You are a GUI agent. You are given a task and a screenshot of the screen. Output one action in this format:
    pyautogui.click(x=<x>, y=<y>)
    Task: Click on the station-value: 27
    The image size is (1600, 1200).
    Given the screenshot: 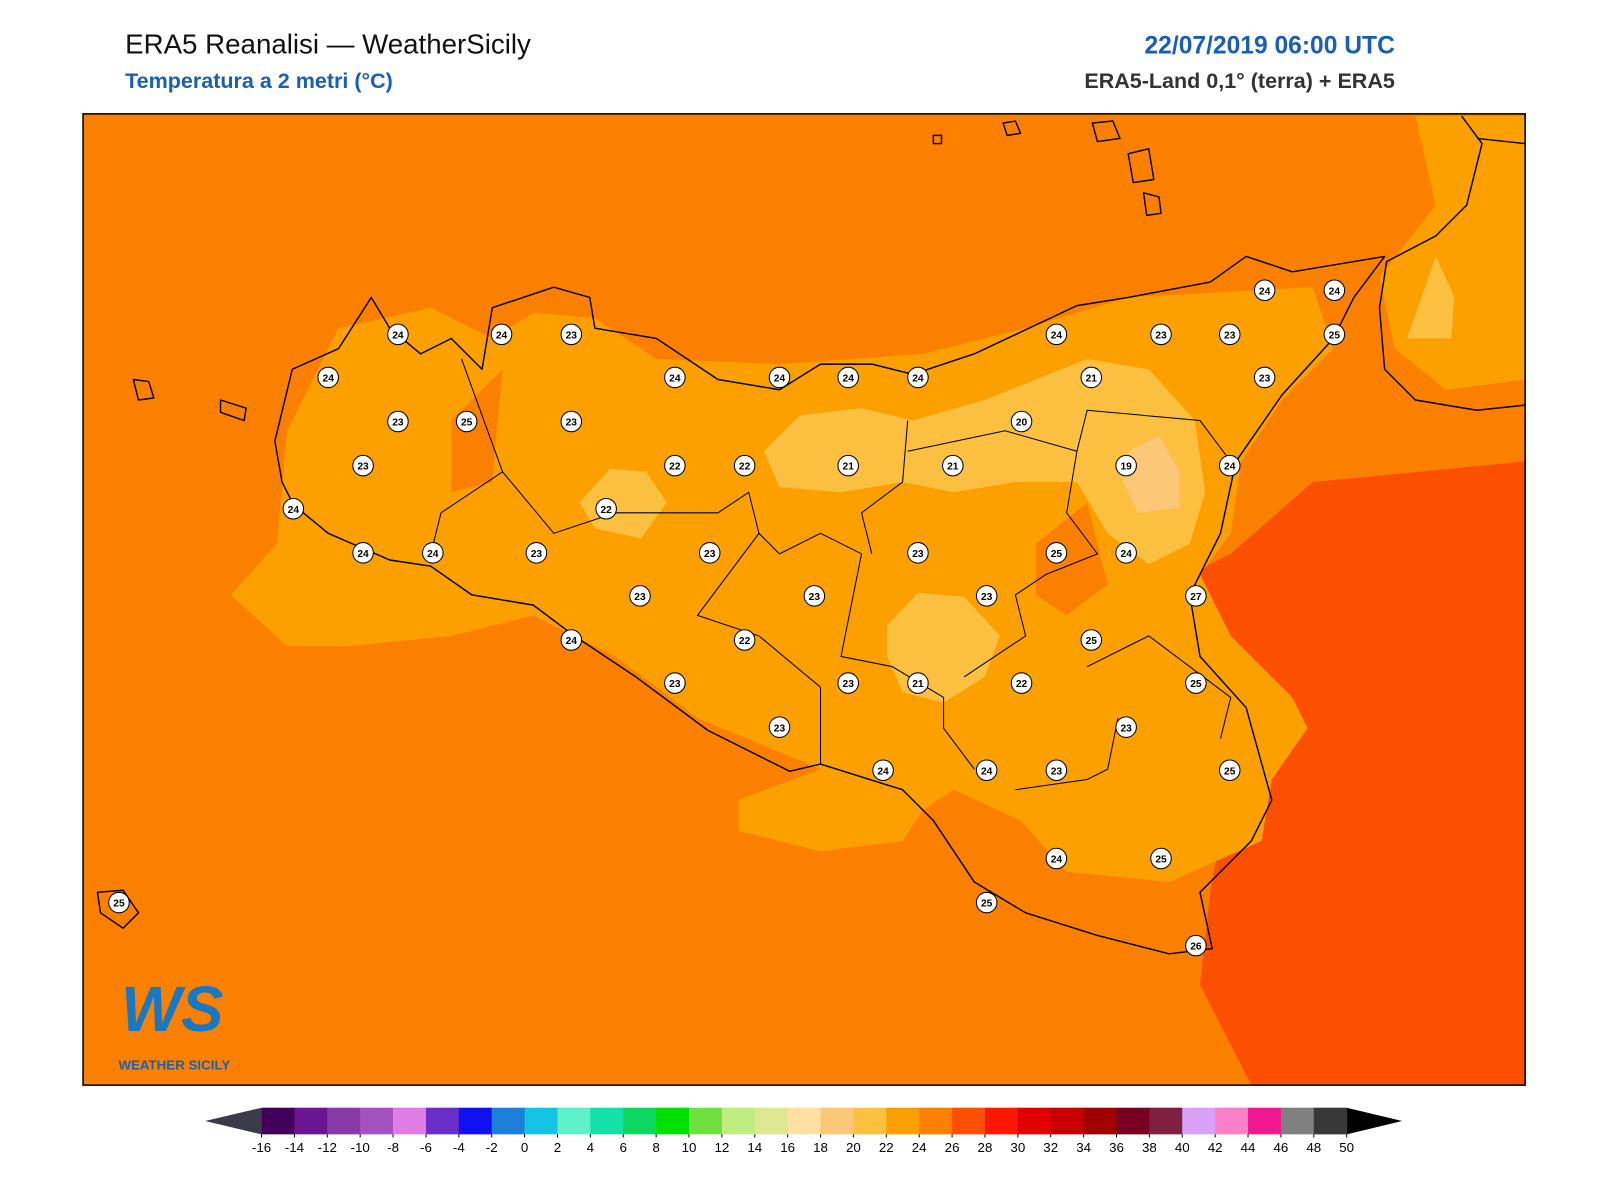 What is the action you would take?
    pyautogui.click(x=1196, y=597)
    